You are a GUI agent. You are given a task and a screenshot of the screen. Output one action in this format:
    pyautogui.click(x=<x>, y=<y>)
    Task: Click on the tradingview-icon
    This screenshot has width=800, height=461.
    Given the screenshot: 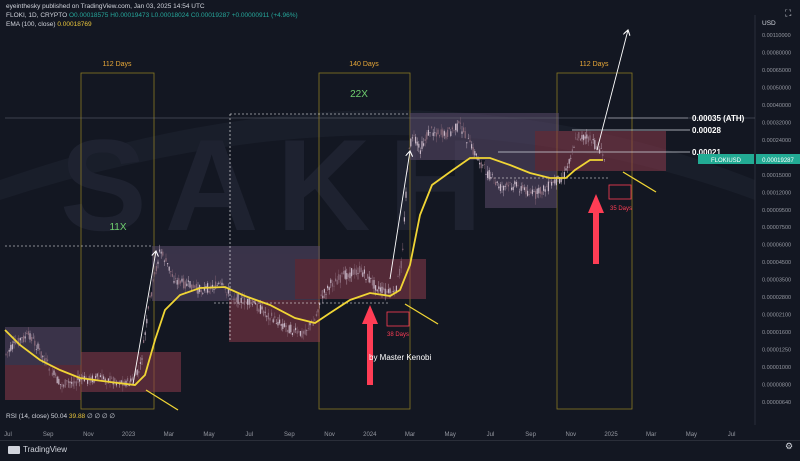 What is the action you would take?
    pyautogui.click(x=14, y=449)
    